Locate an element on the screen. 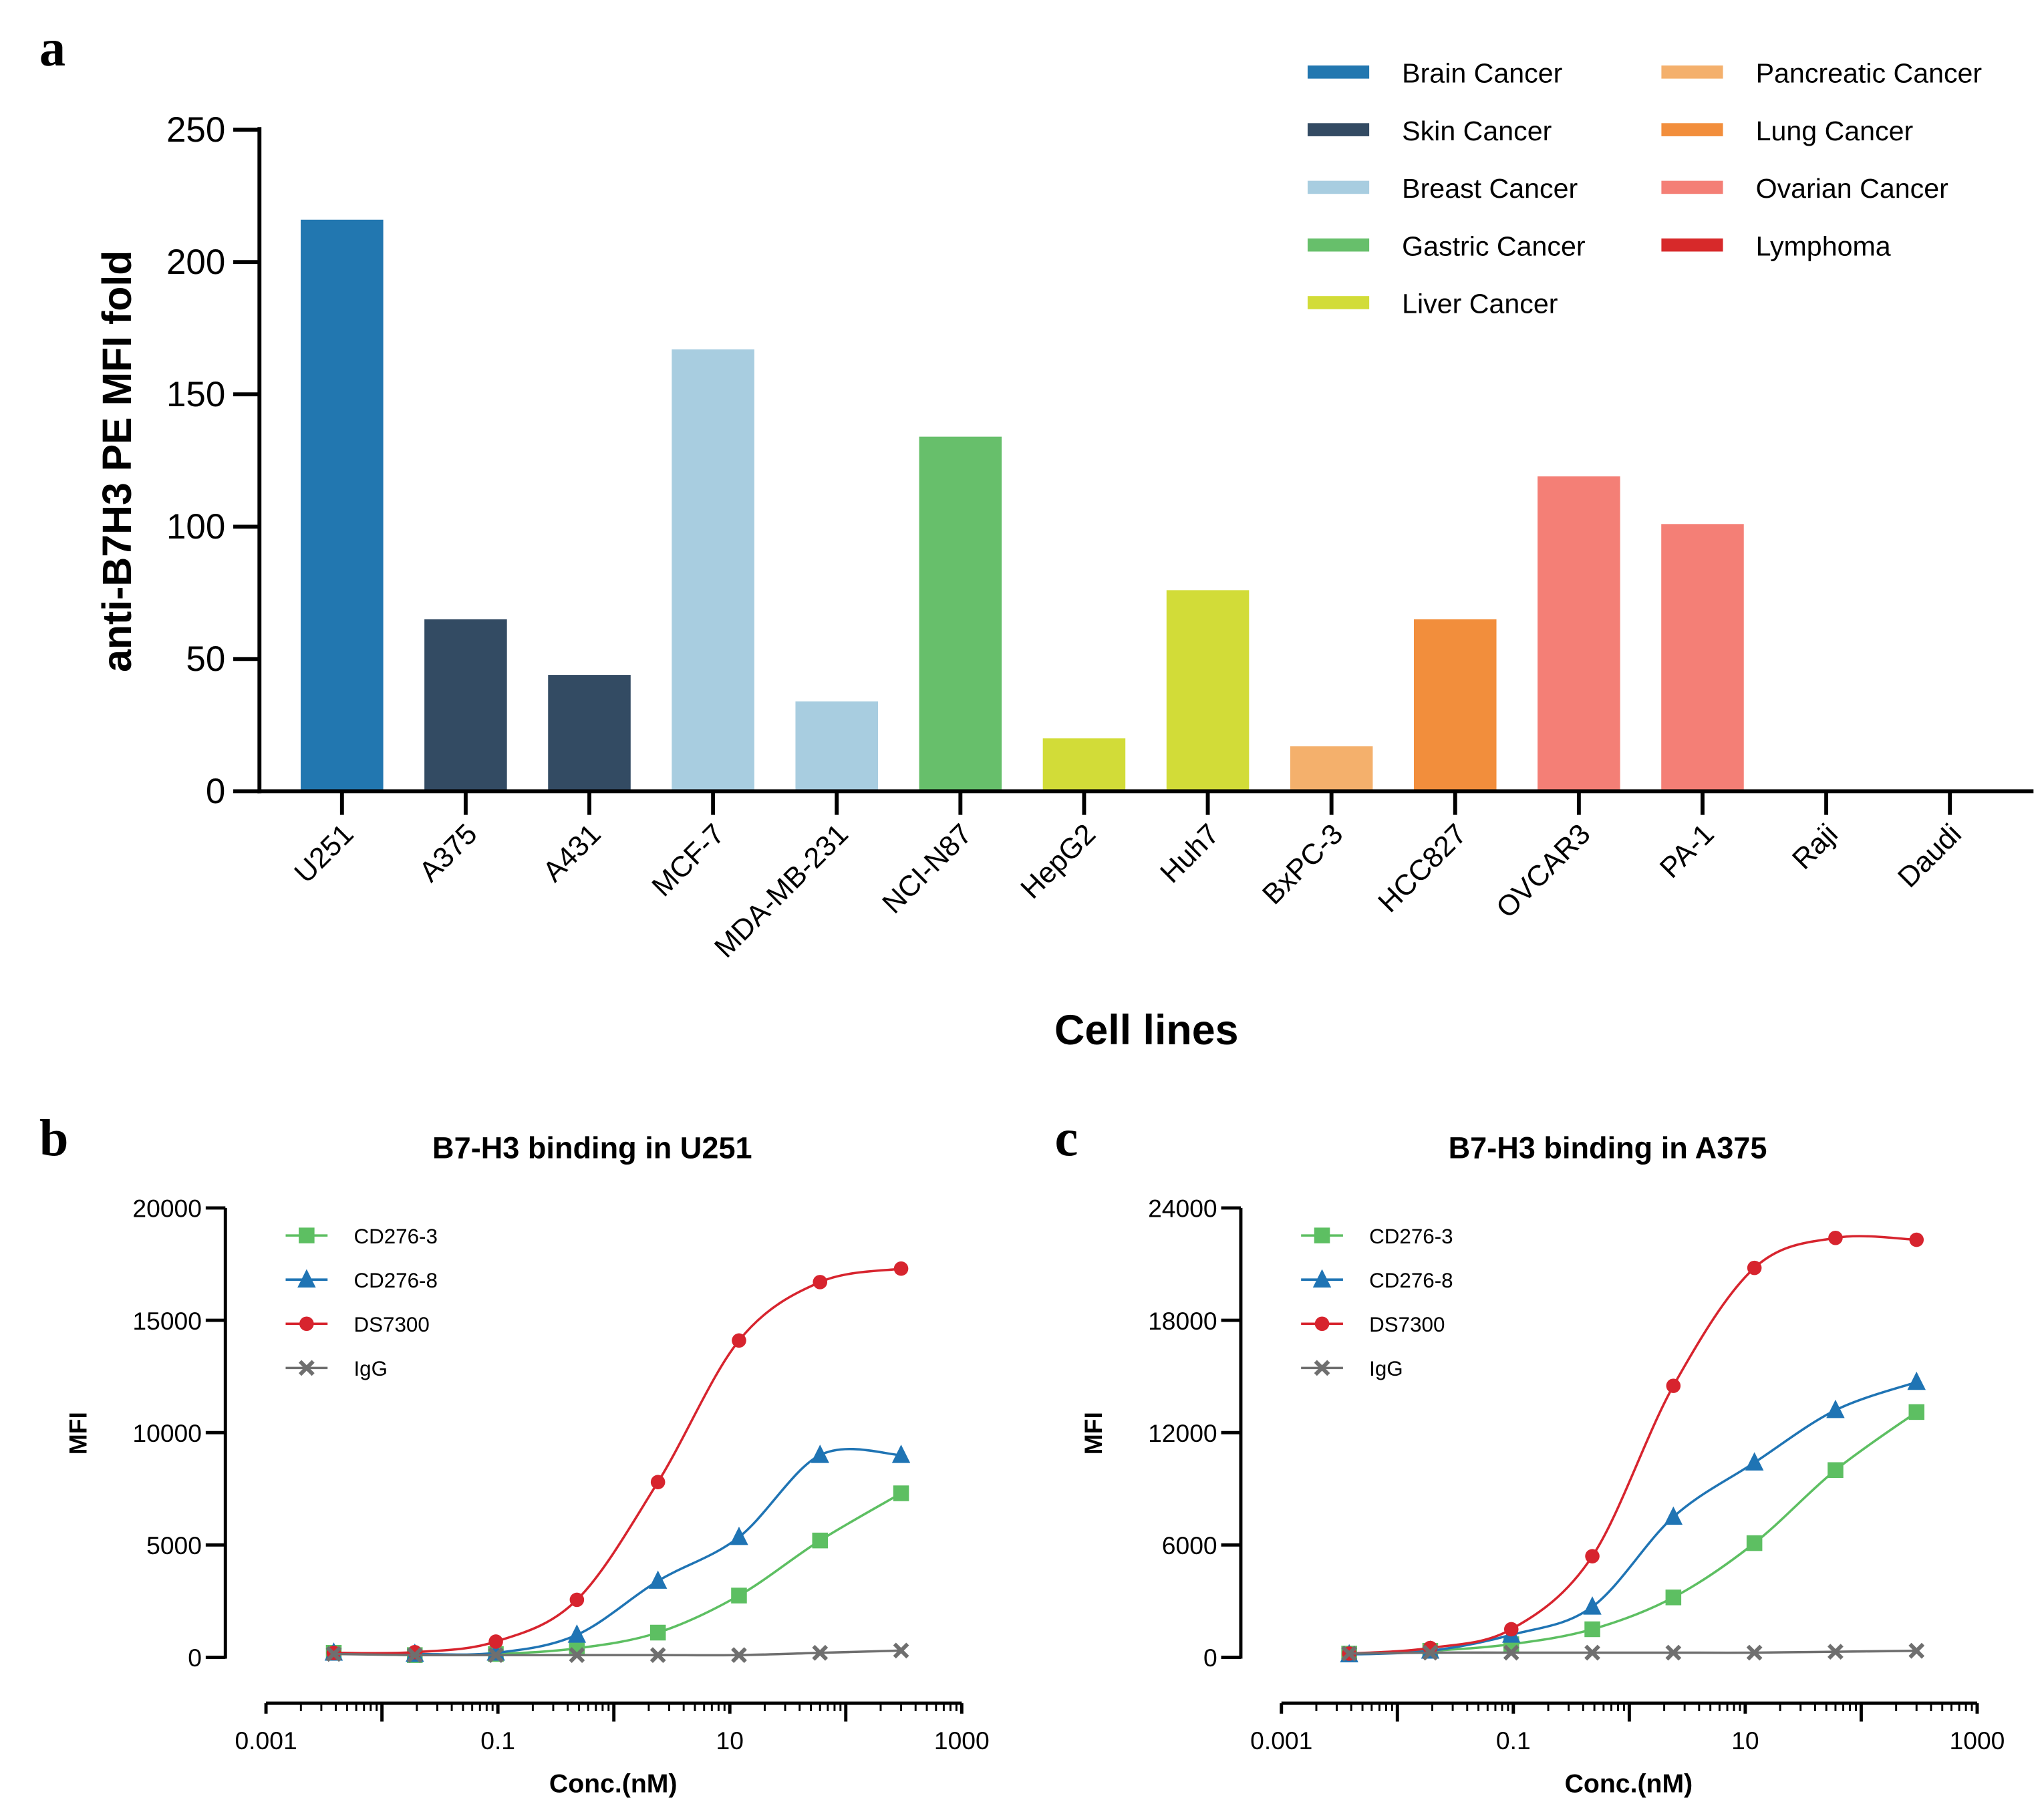  x-tick-label: HCC827 is located at coordinates (1422, 868).